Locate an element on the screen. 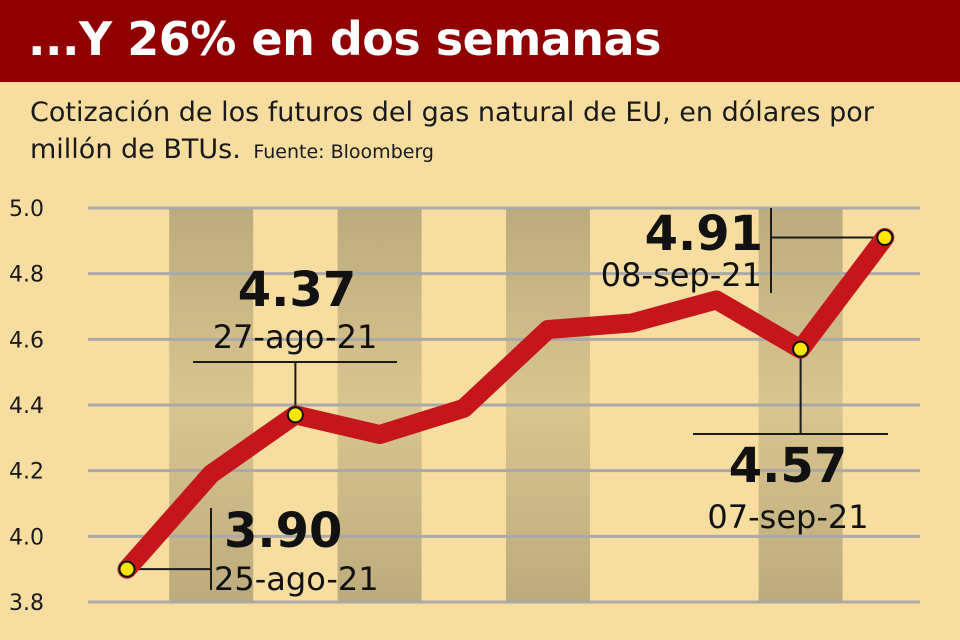 Image resolution: width=960 pixels, height=640 pixels. title-bar: ...Y 26% en dos semanas is located at coordinates (480, 41).